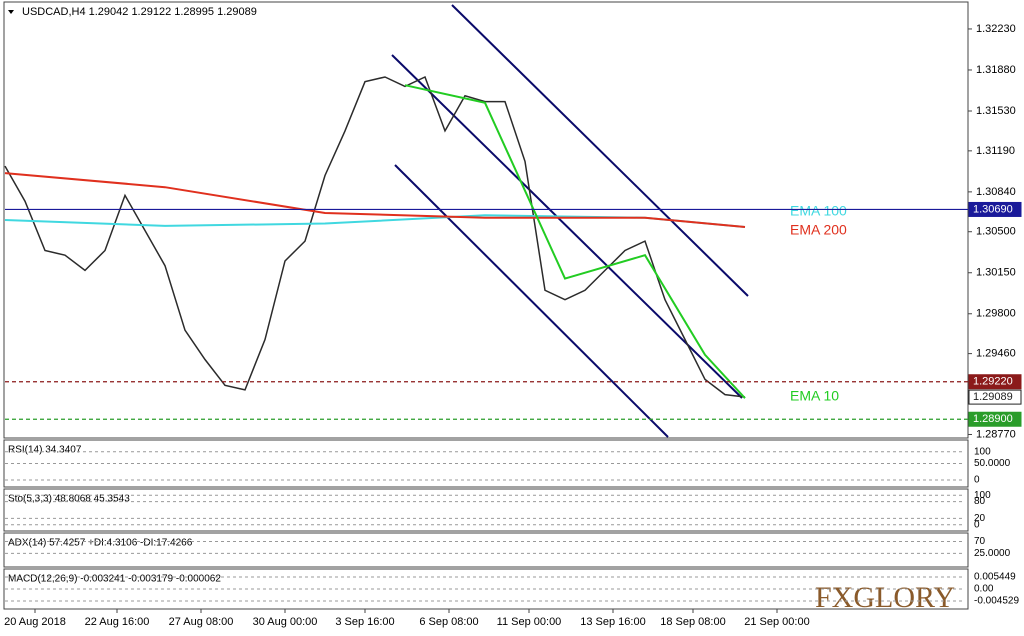 The height and width of the screenshot is (636, 1024). I want to click on x-tick-label: 3 Sep 16:00, so click(364, 622).